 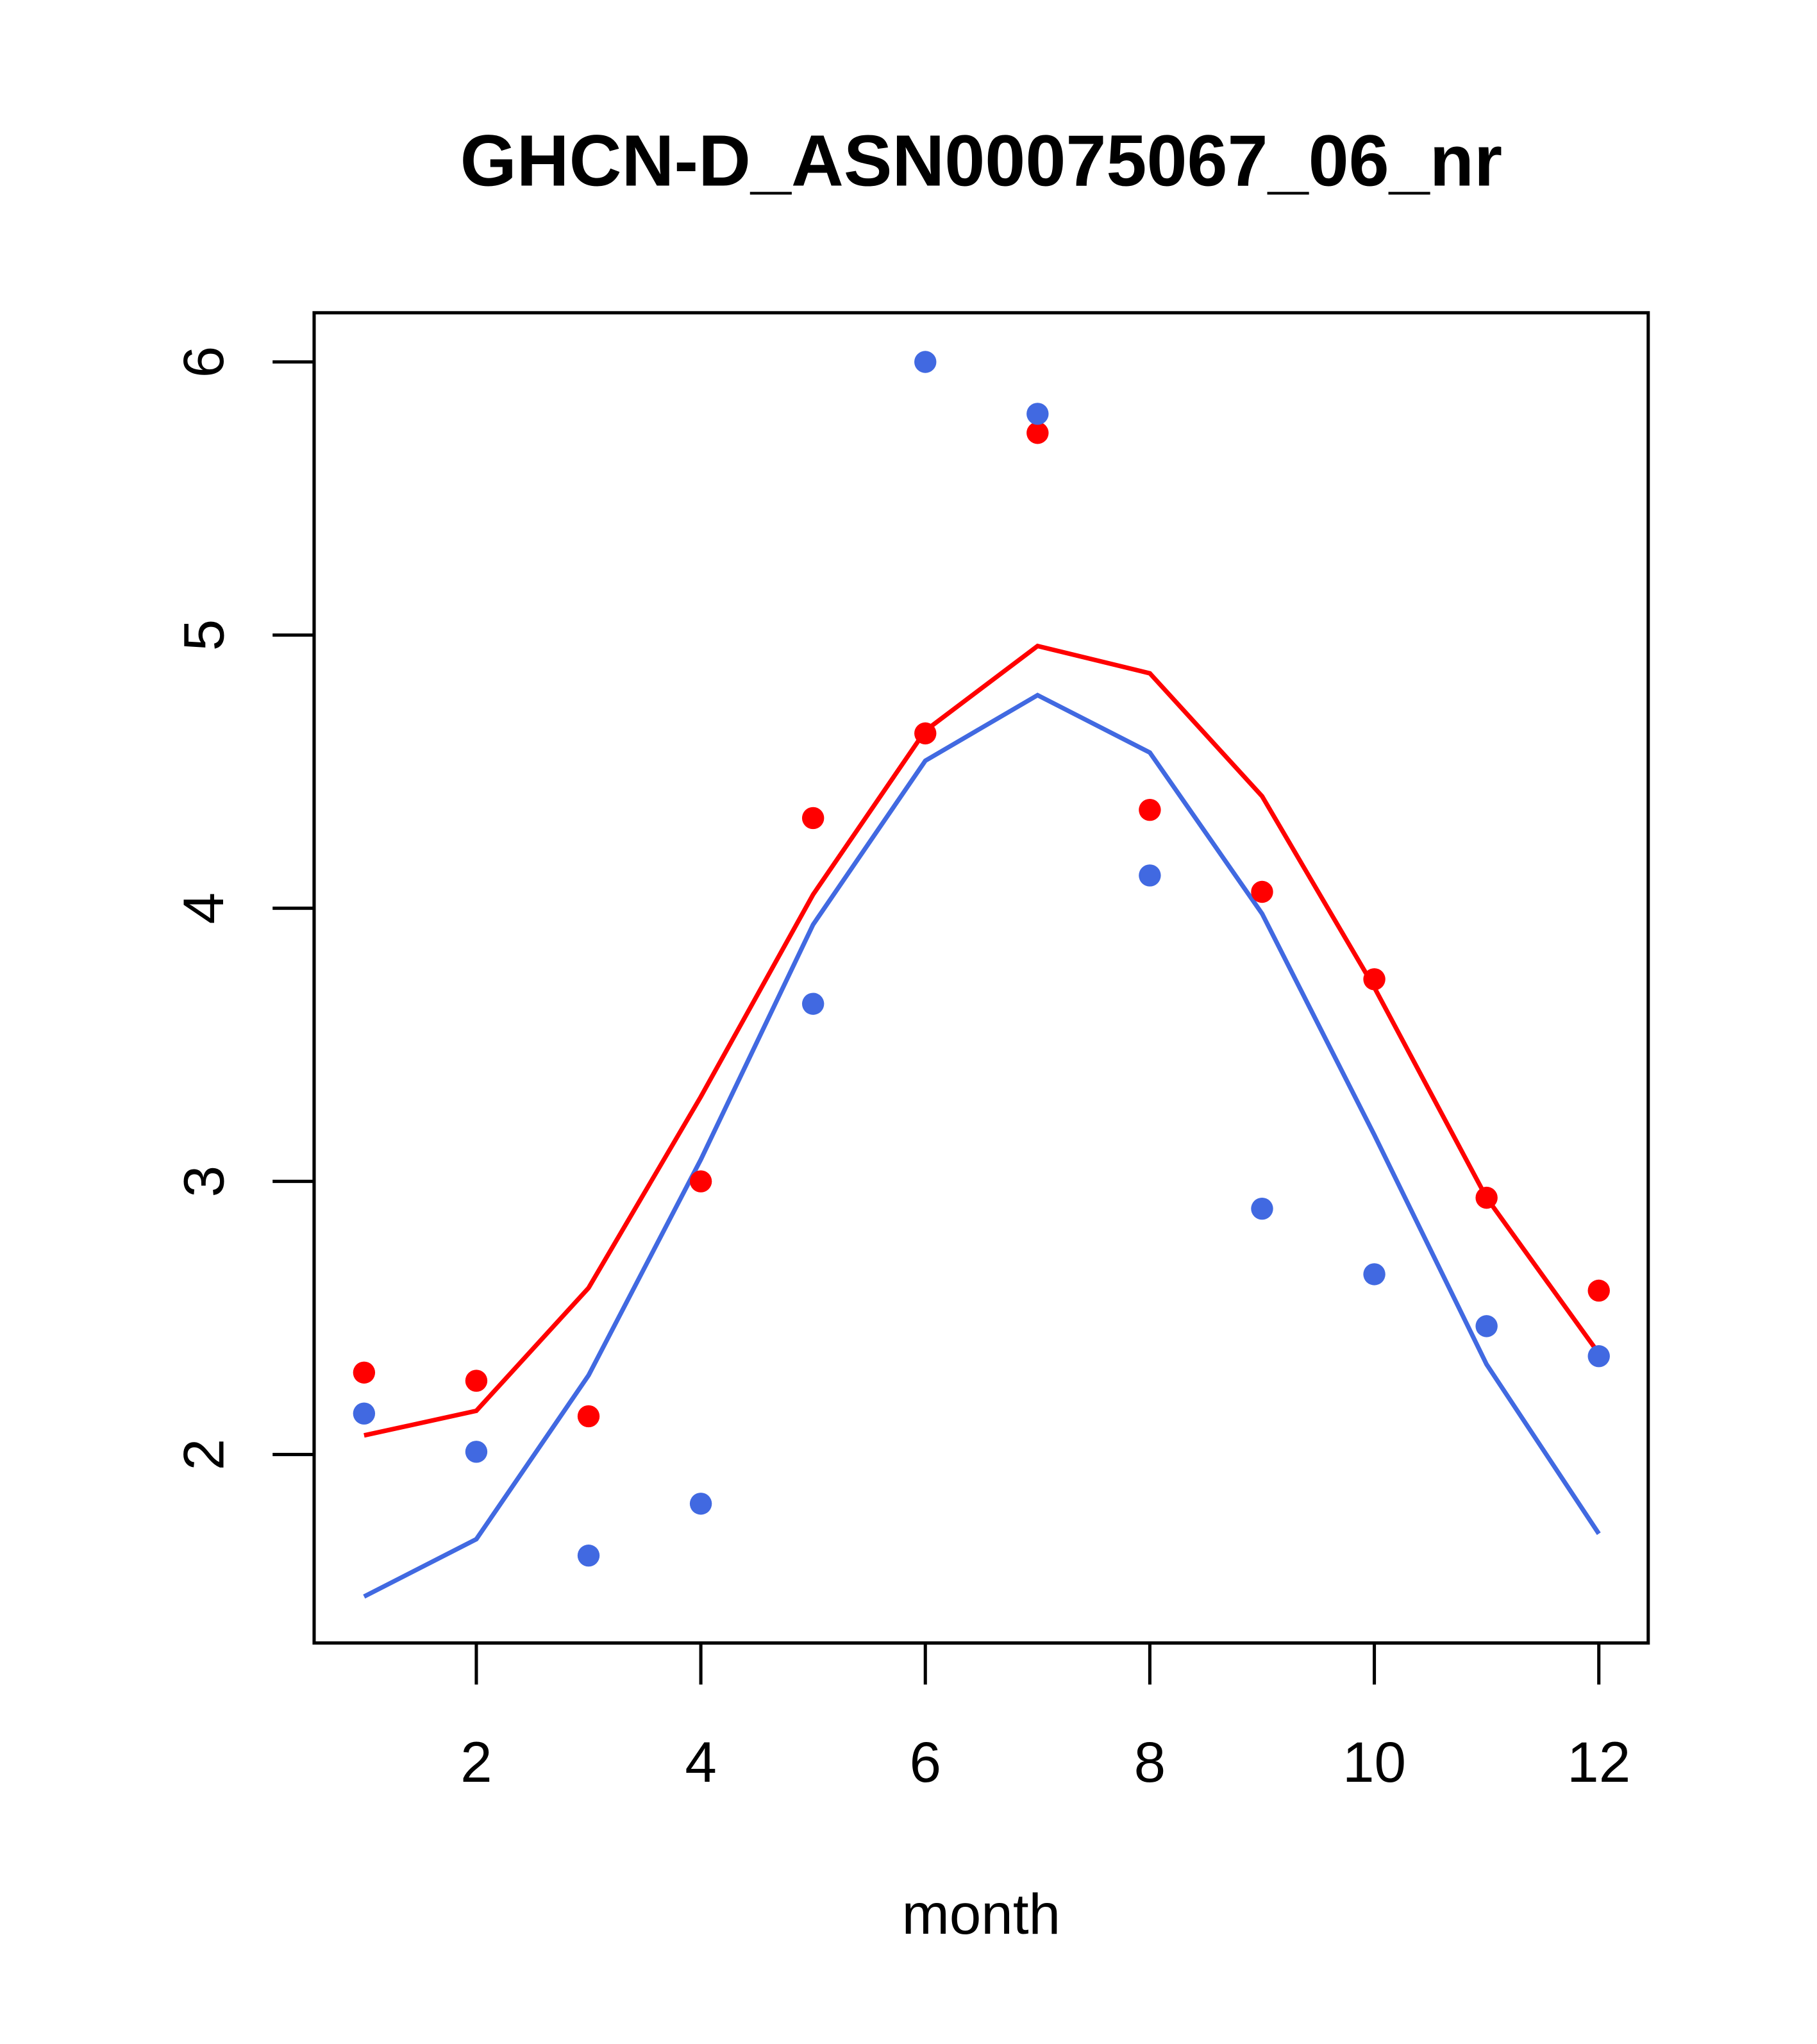 What do you see at coordinates (981, 1914) in the screenshot?
I see `x-axis-label: month` at bounding box center [981, 1914].